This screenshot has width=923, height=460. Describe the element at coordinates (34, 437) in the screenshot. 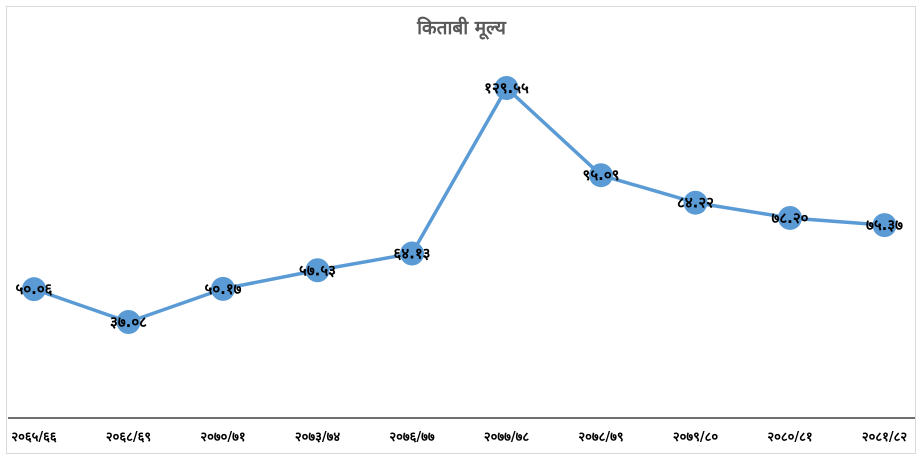

I see `x-tick-label: २०६५/६६` at that location.